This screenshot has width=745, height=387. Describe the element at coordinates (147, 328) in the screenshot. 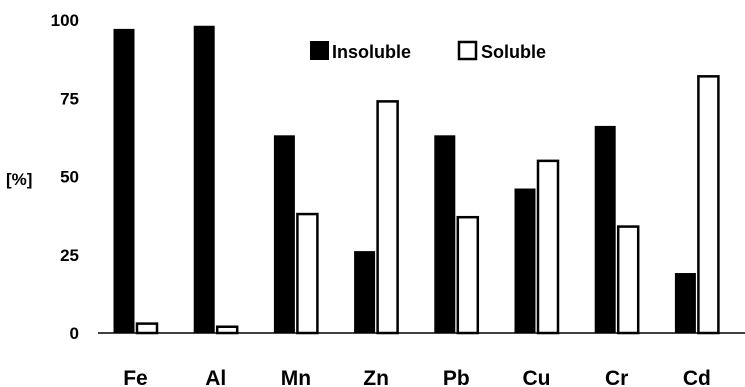

I see `bar-soluble-fe` at that location.